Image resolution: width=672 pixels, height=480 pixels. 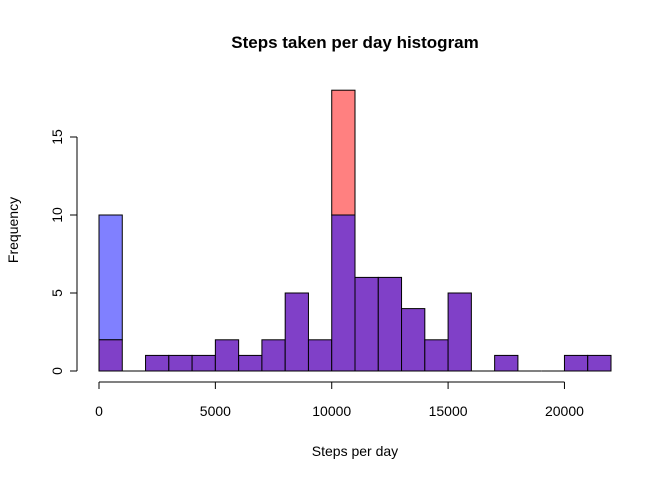 What do you see at coordinates (13, 230) in the screenshot?
I see `y-axis-label: Frequency` at bounding box center [13, 230].